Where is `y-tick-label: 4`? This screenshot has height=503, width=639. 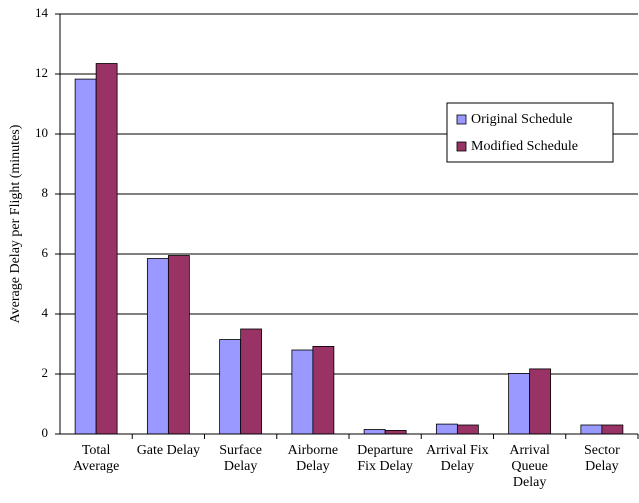
y-tick-label: 4 is located at coordinates (45, 312).